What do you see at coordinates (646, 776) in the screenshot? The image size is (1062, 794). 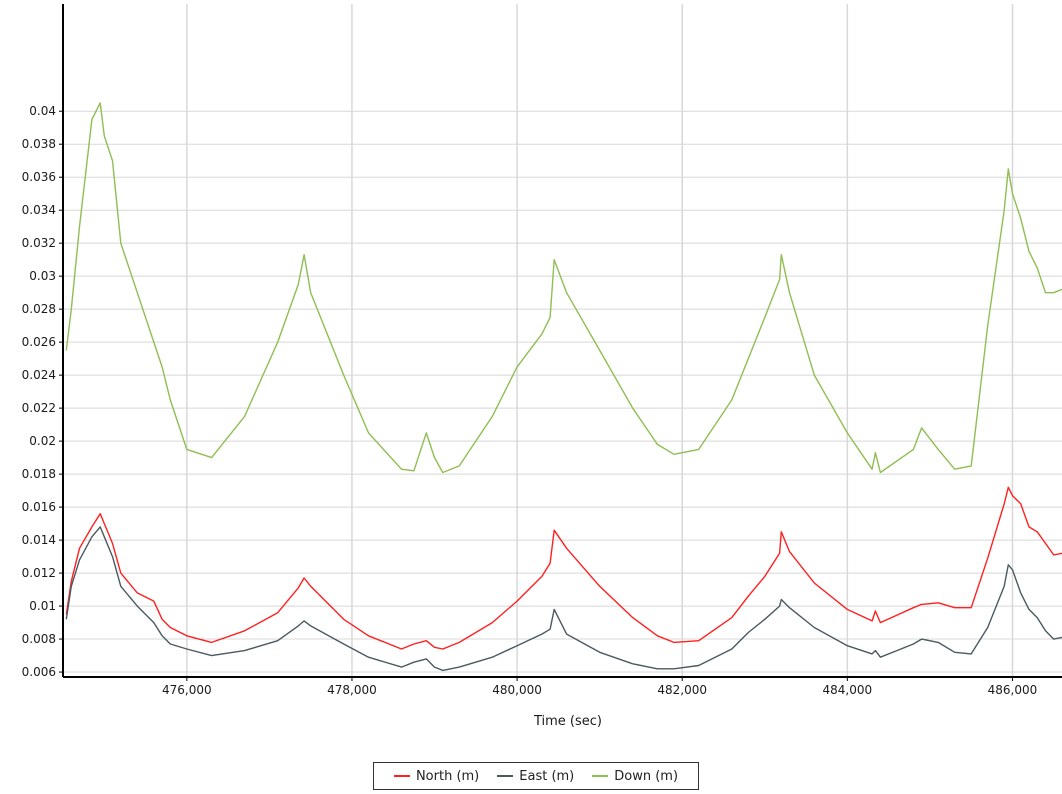 I see `legend-label-down: Down (m)` at bounding box center [646, 776].